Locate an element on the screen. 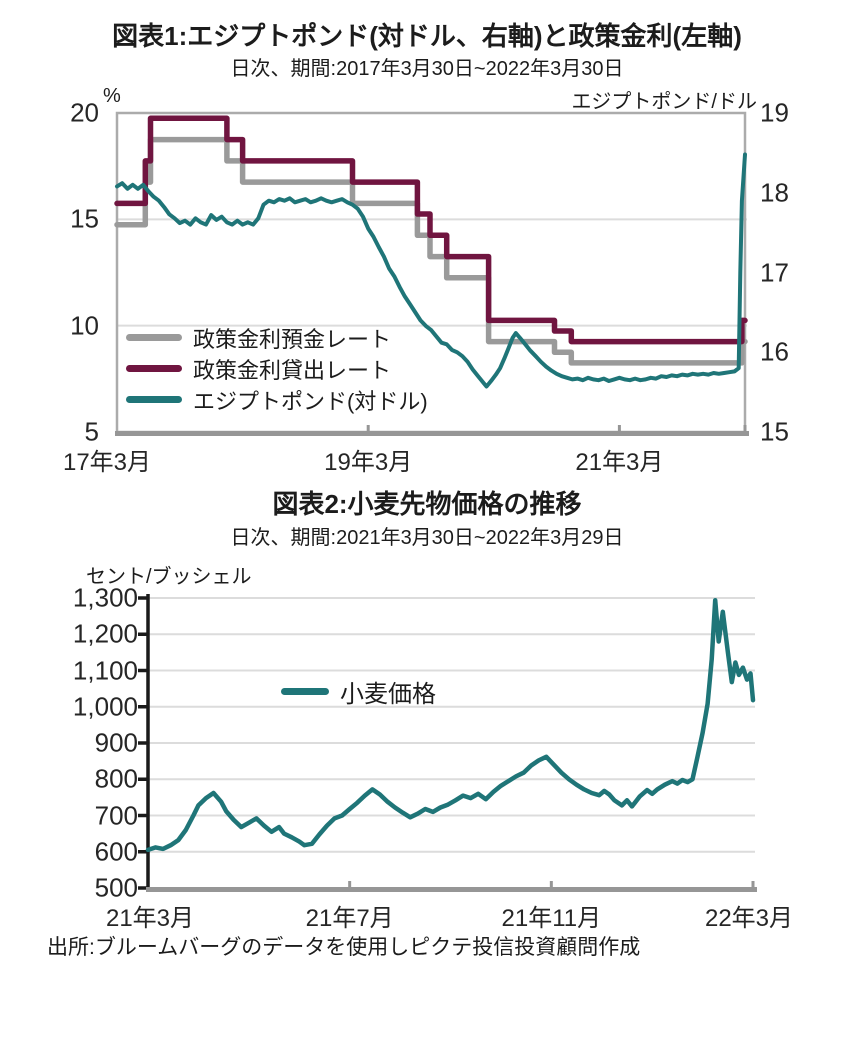 The height and width of the screenshot is (1052, 854). chart2-legend: 小麦価格 is located at coordinates (358, 692).